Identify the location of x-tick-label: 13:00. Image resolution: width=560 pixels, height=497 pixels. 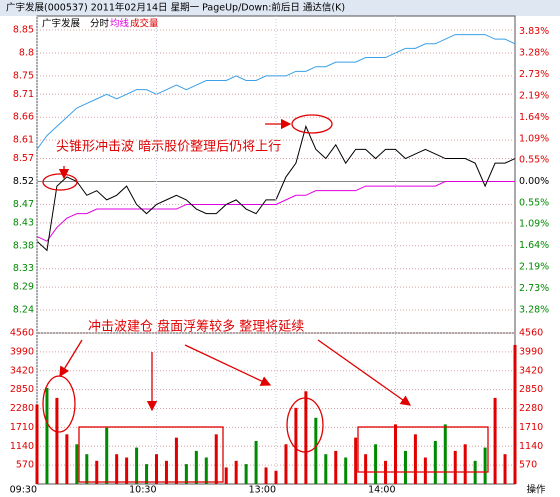
(262, 490).